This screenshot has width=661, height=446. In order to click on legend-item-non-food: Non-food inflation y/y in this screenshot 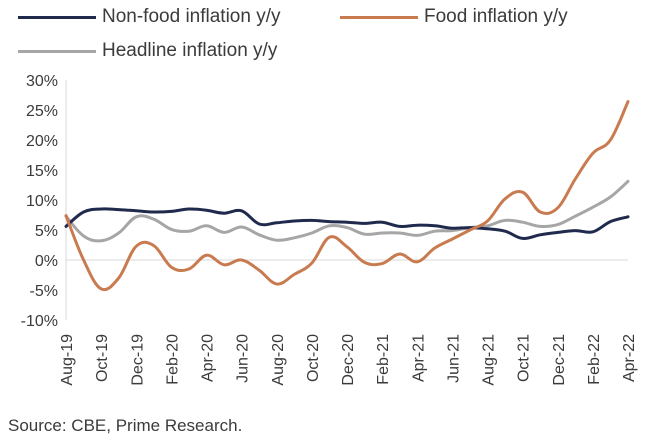, I will do `click(149, 17)`.